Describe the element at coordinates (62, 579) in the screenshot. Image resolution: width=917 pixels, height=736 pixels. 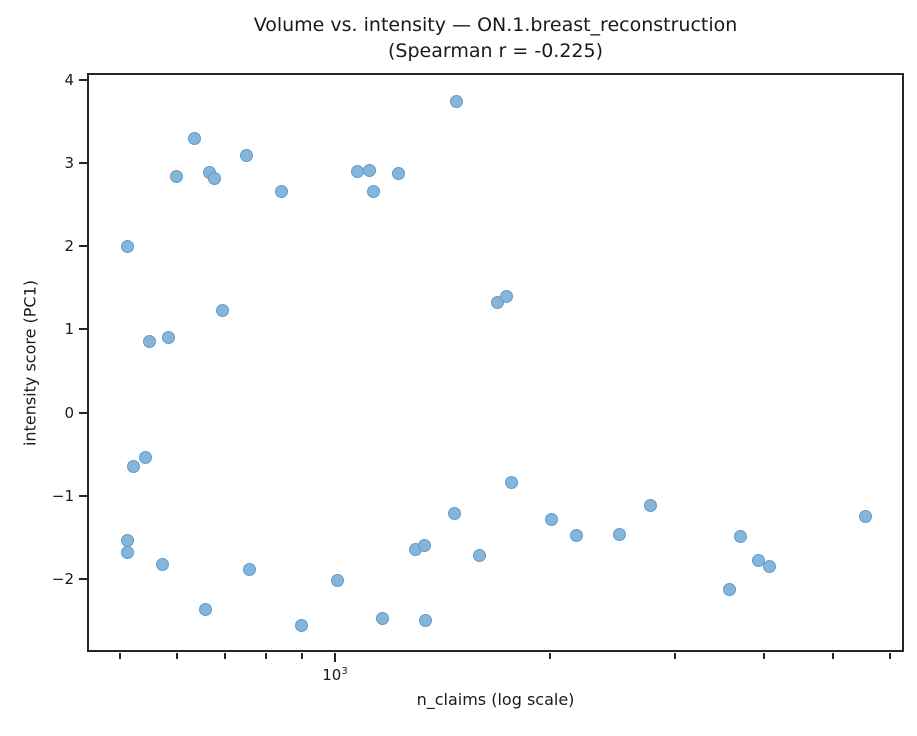
I see `y-tick-label: −2` at that location.